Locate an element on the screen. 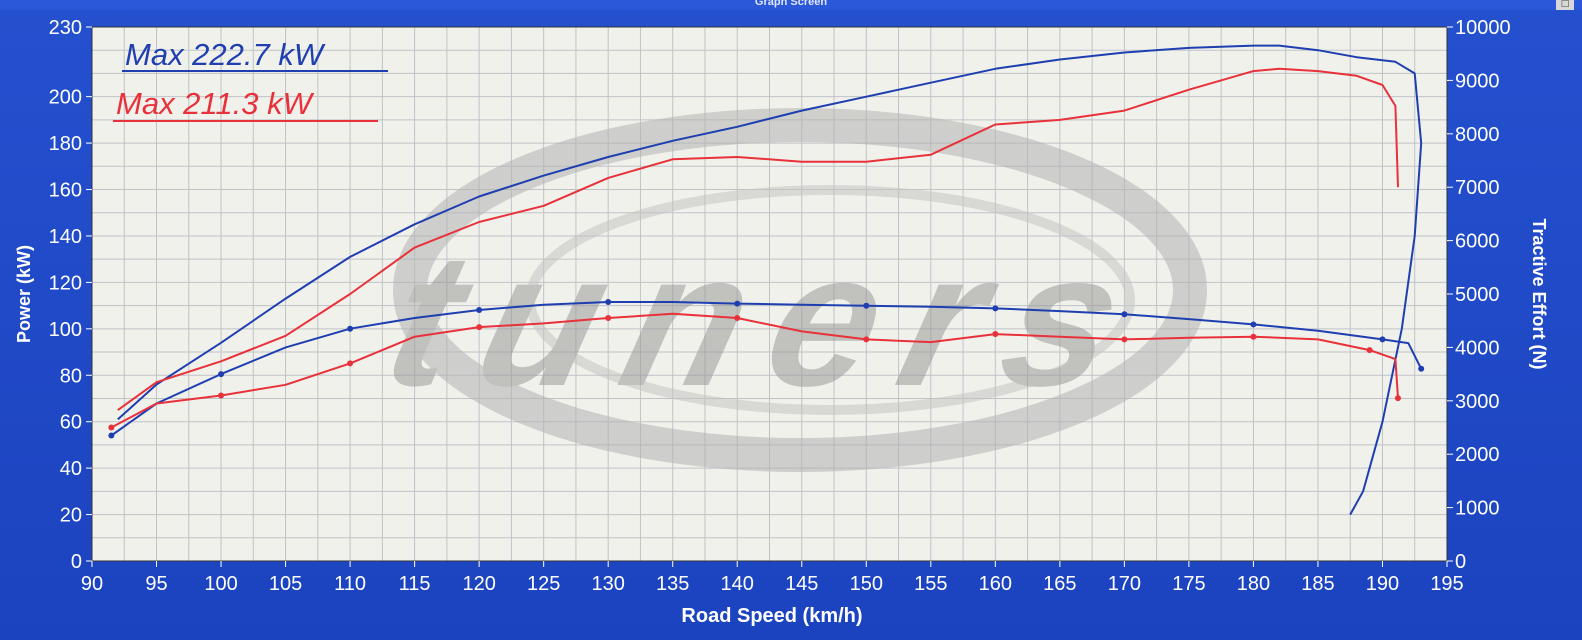  x-tick-label: 195 is located at coordinates (1446, 584).